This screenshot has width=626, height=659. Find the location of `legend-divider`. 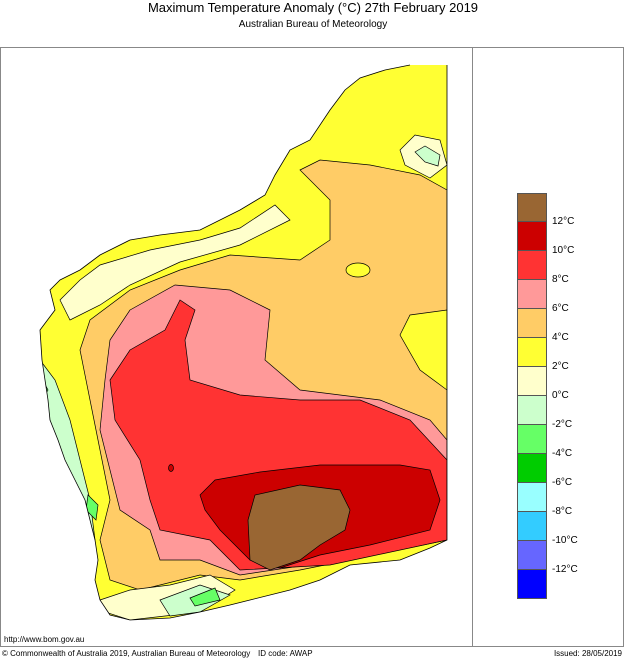

legend-divider is located at coordinates (472, 347).